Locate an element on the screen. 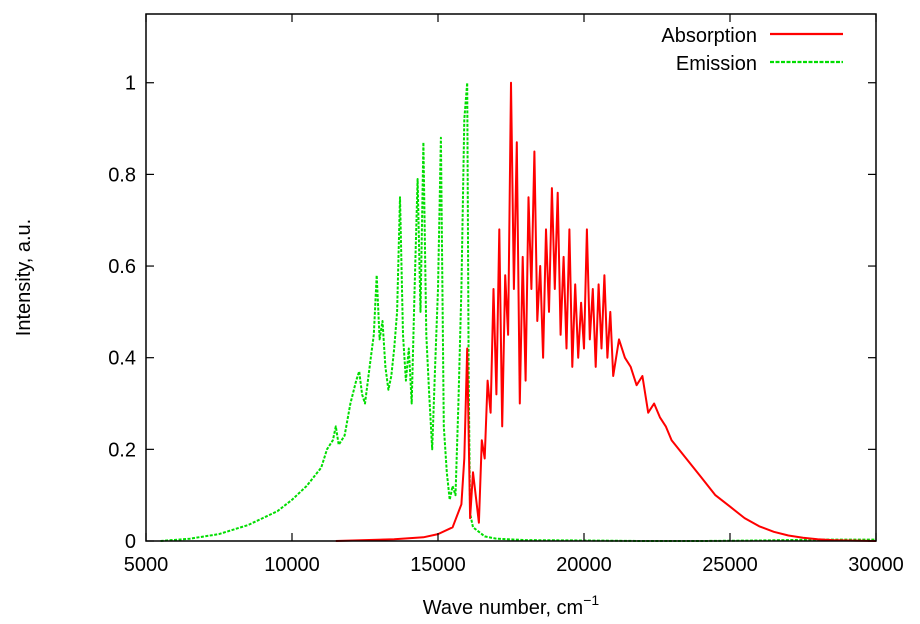  x-axis-title-text: Wave number, cm is located at coordinates (503, 608).